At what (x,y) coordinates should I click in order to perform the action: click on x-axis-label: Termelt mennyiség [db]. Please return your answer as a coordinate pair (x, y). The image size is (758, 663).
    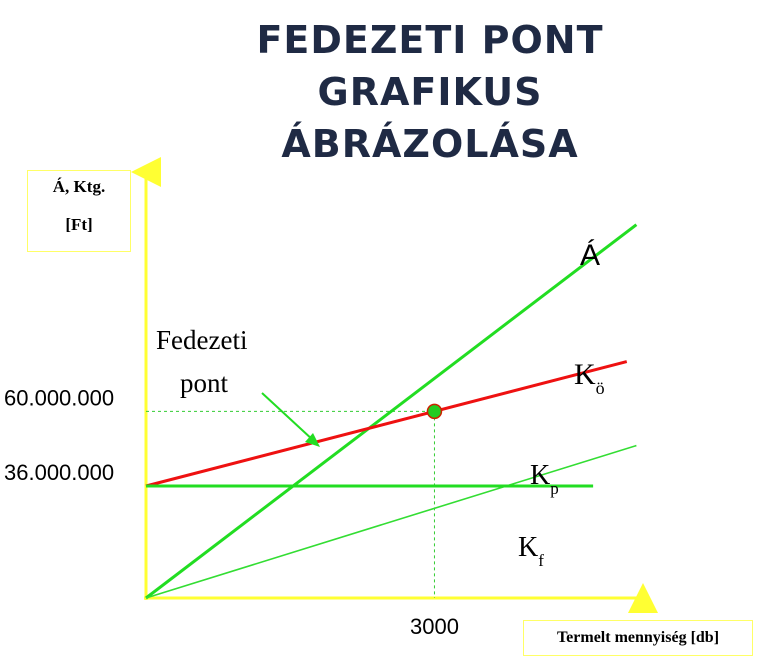
    Looking at the image, I should click on (638, 637).